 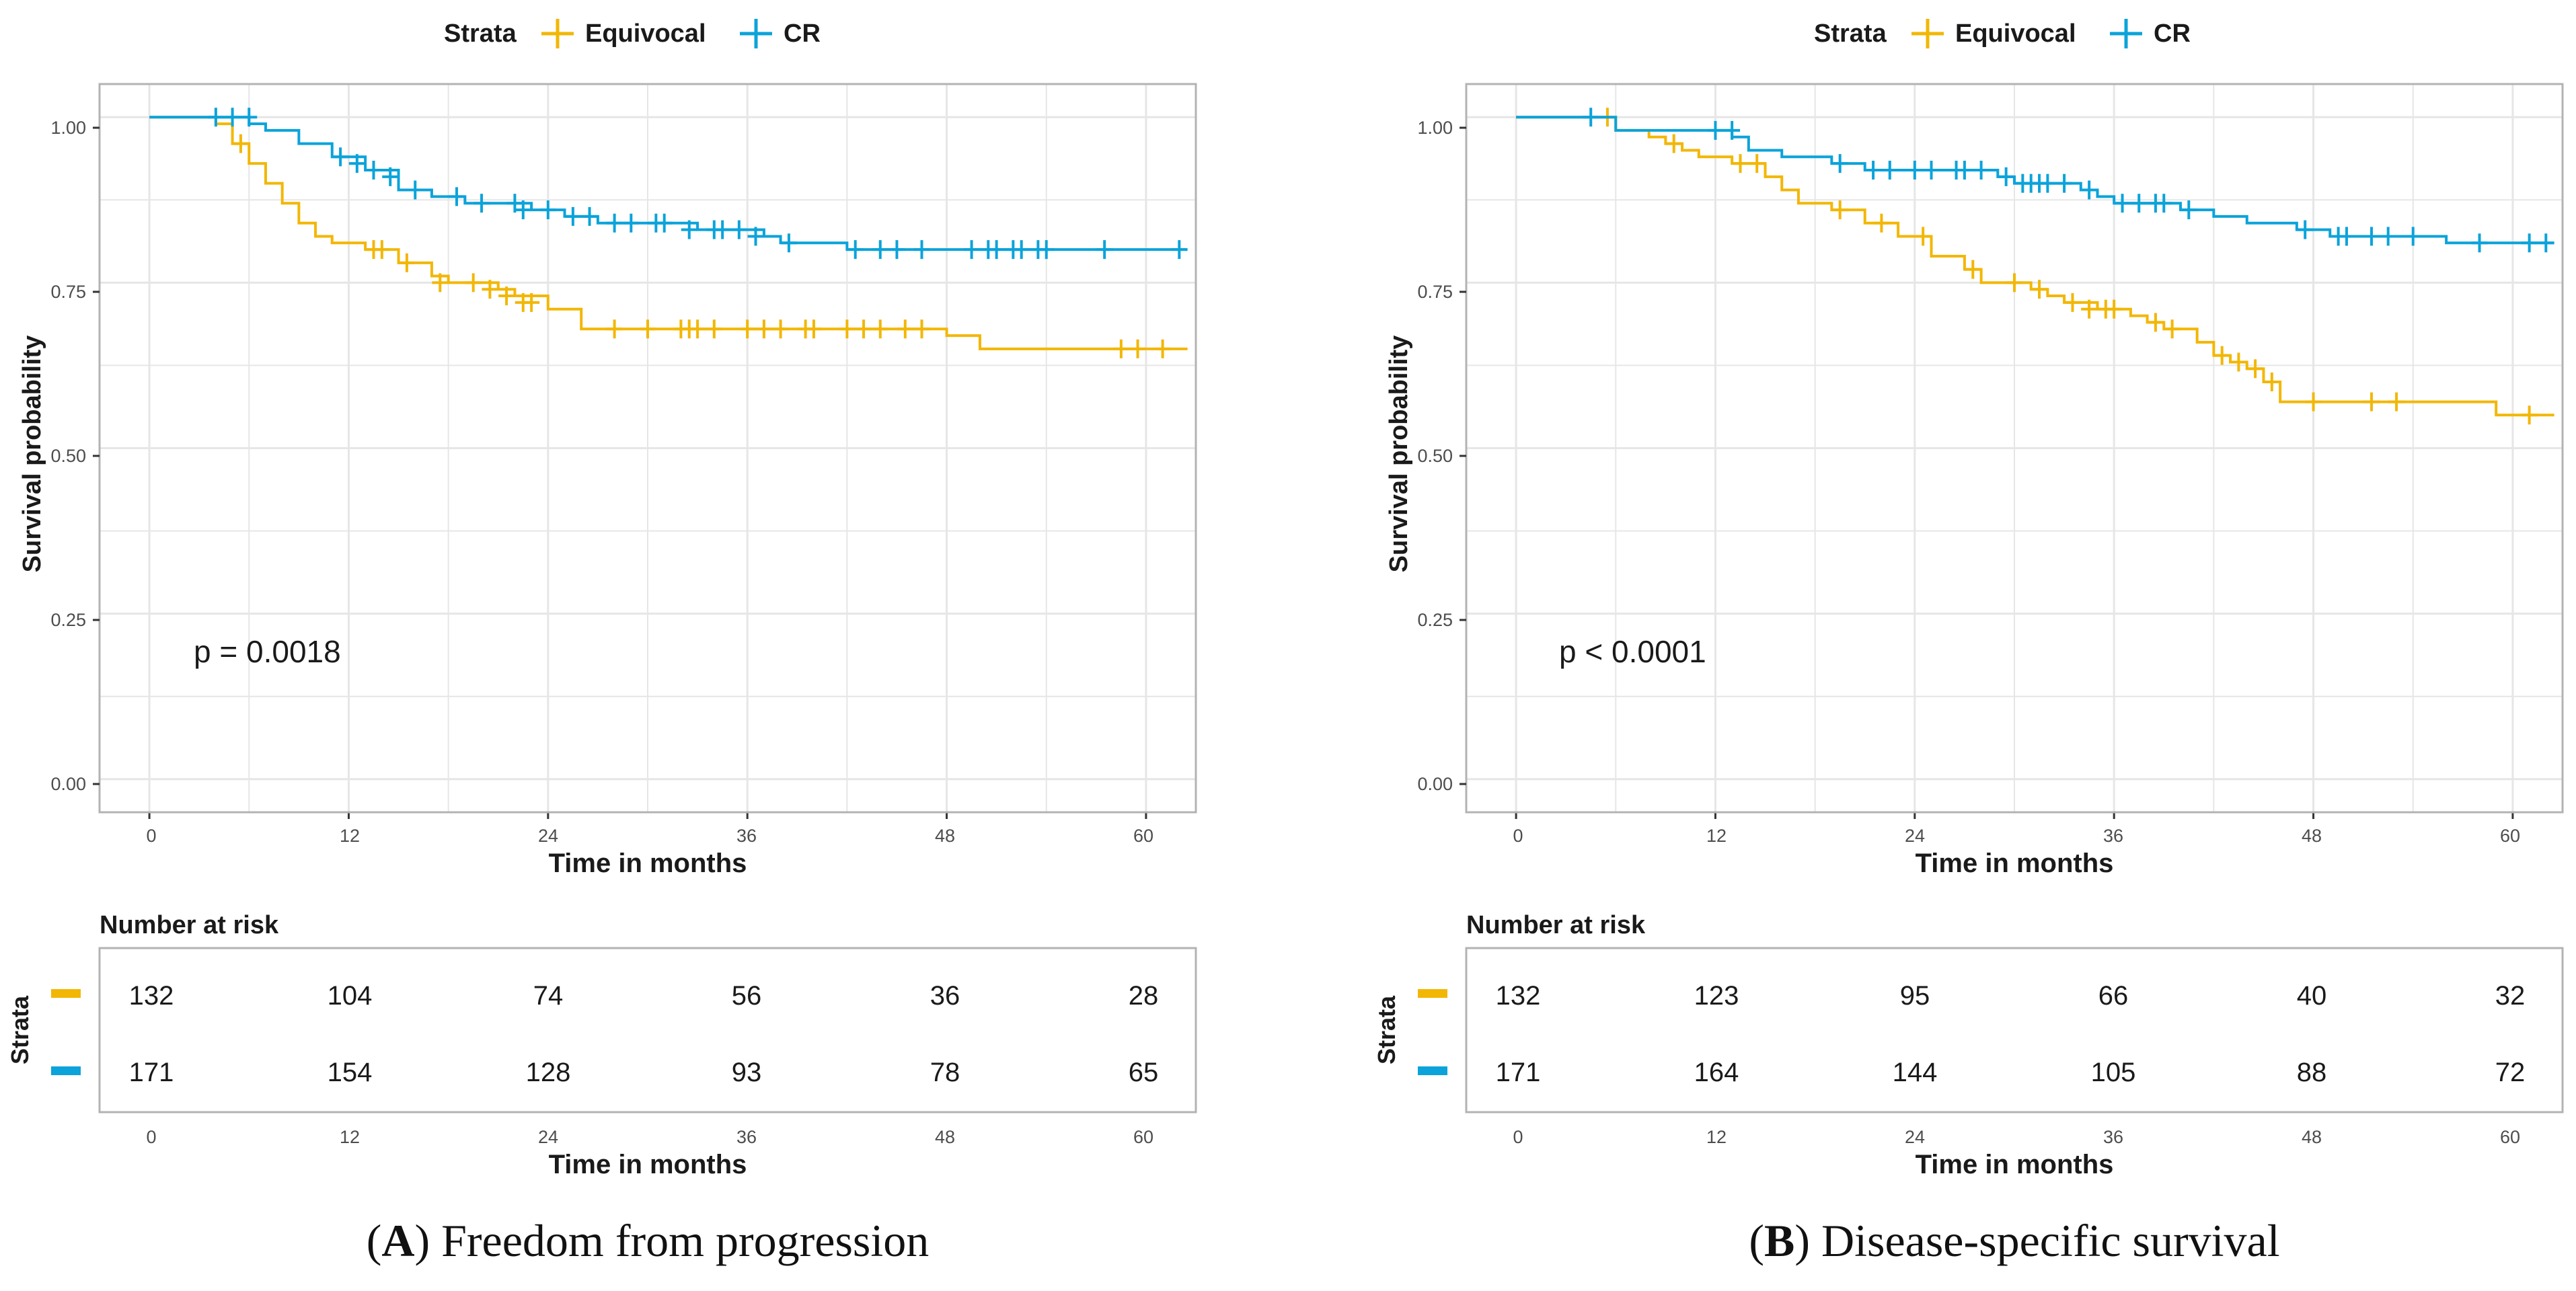 What do you see at coordinates (1632, 651) in the screenshot?
I see `p-value-annotation: p < 0.0001` at bounding box center [1632, 651].